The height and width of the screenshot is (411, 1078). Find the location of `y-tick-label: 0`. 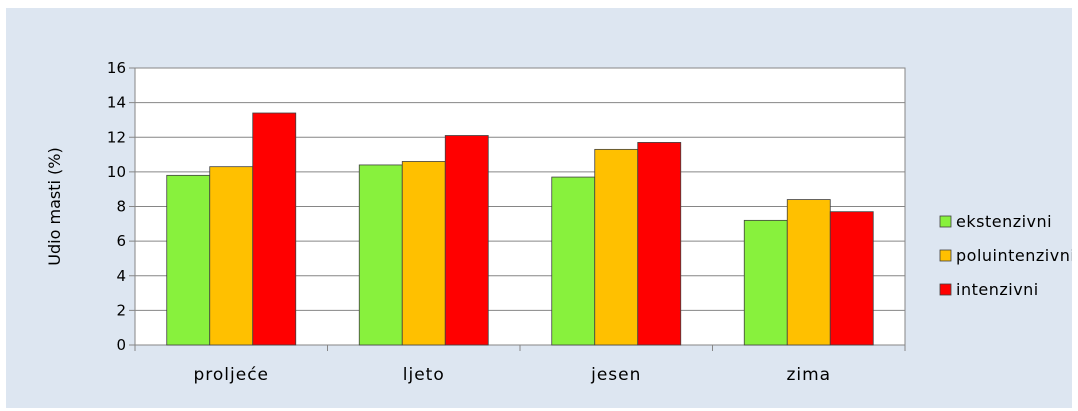

y-tick-label: 0 is located at coordinates (121, 345).